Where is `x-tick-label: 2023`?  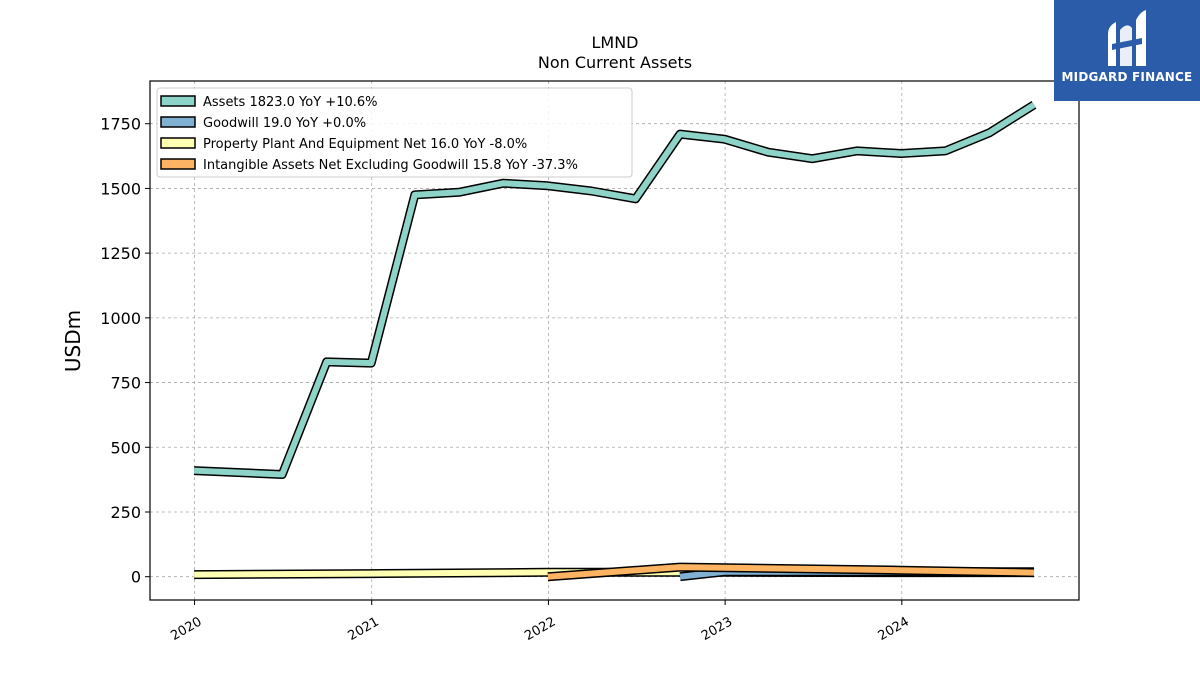 x-tick-label: 2023 is located at coordinates (717, 629).